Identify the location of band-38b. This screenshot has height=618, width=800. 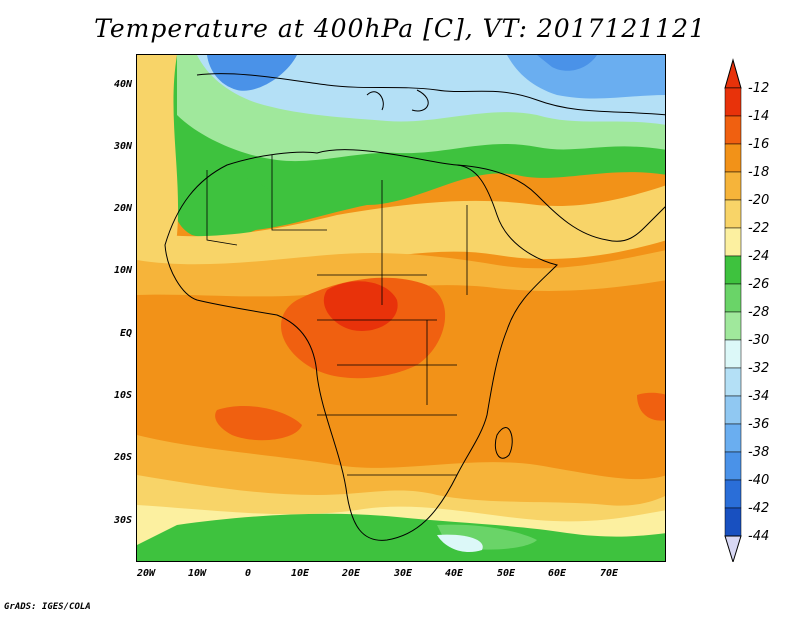
(567, 63).